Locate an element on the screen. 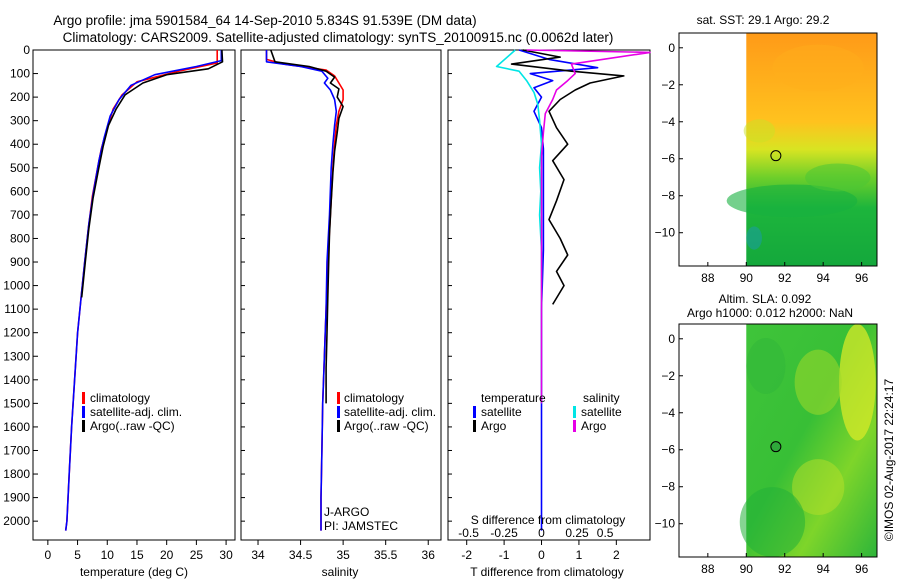 The image size is (900, 580). x-tick-label: -2 is located at coordinates (466, 555).